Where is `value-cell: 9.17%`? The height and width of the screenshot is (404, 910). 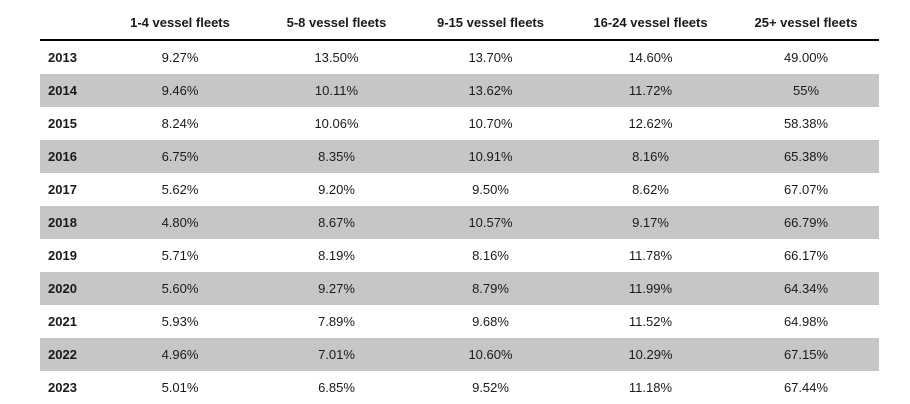 value-cell: 9.17% is located at coordinates (650, 222).